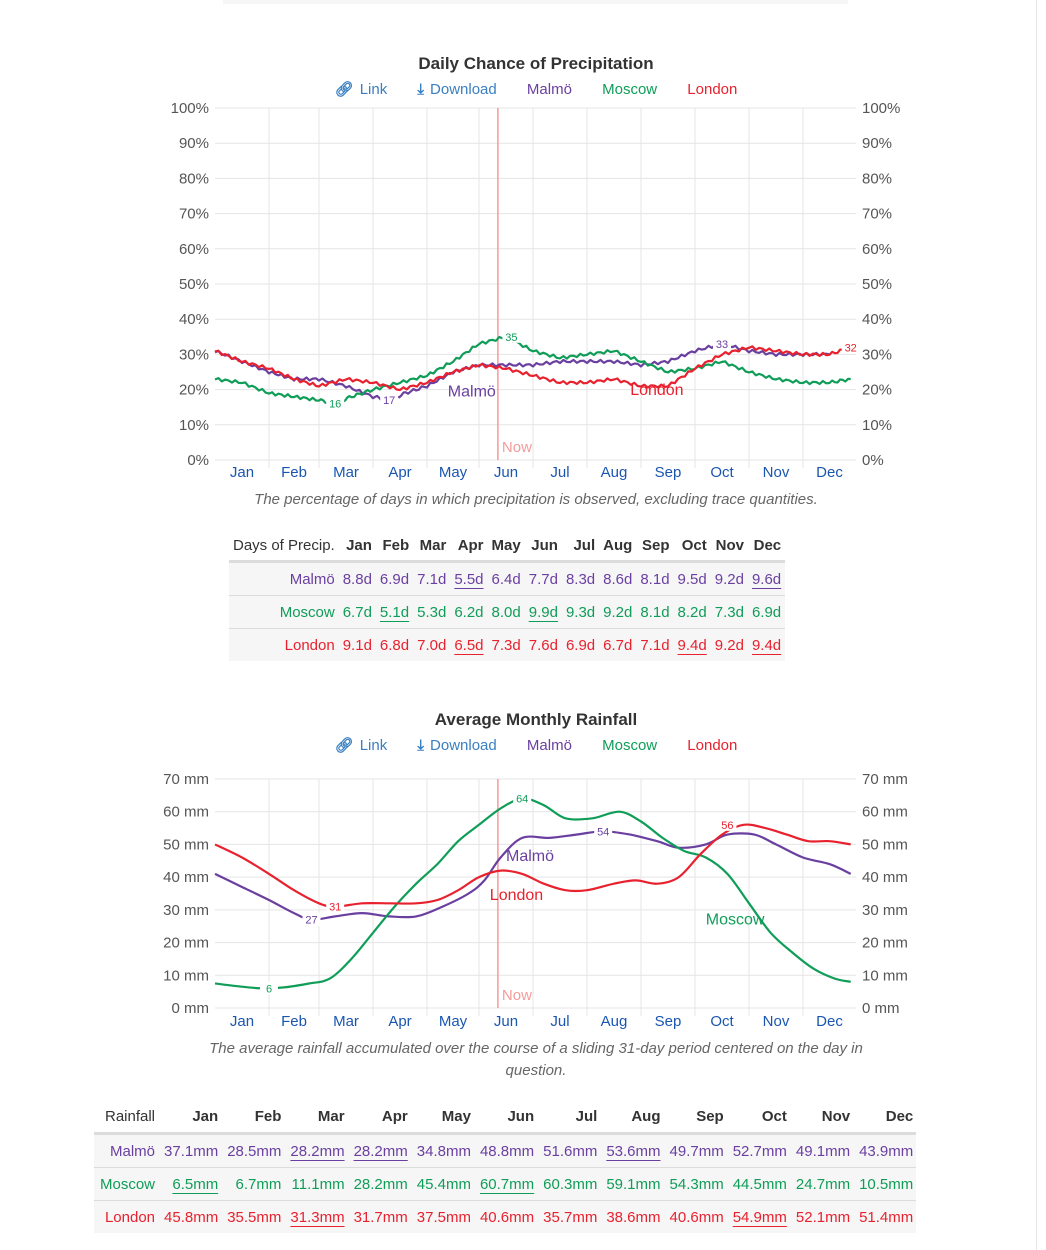 This screenshot has height=1250, width=1046. I want to click on precip-chart-controls: 🔗︎ Link ⤓ Download Malmö Moscow London, so click(523, 89).